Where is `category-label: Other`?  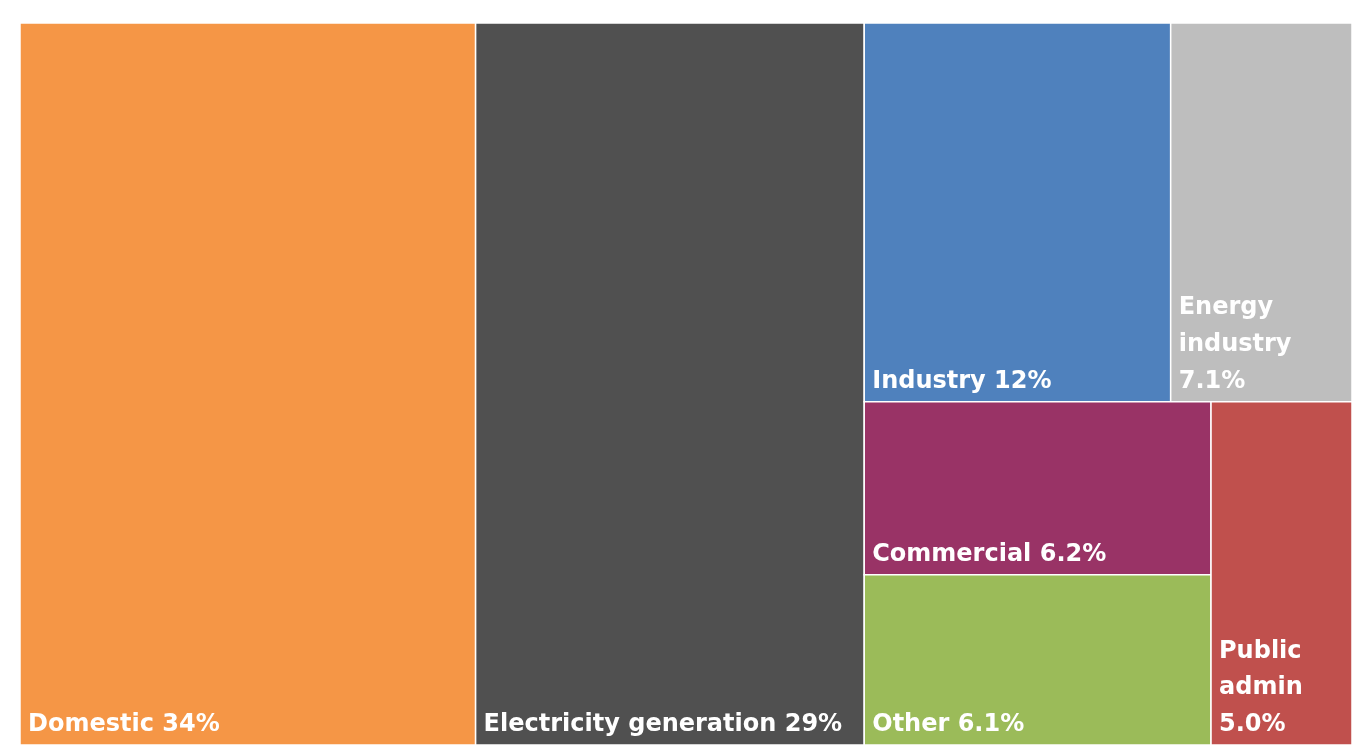
category-label: Other is located at coordinates (911, 723).